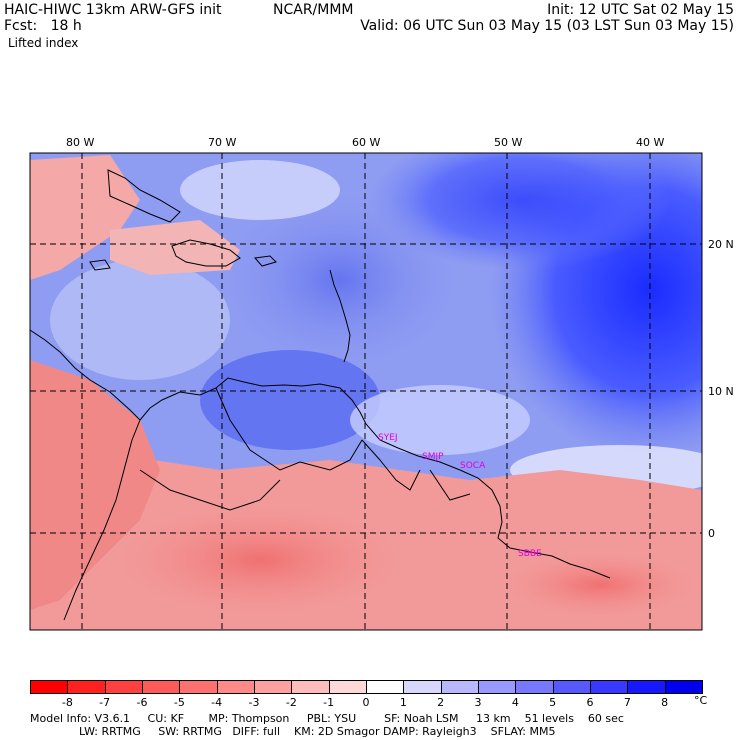  Describe the element at coordinates (701, 700) in the screenshot. I see `colorbar-unit: °C` at that location.